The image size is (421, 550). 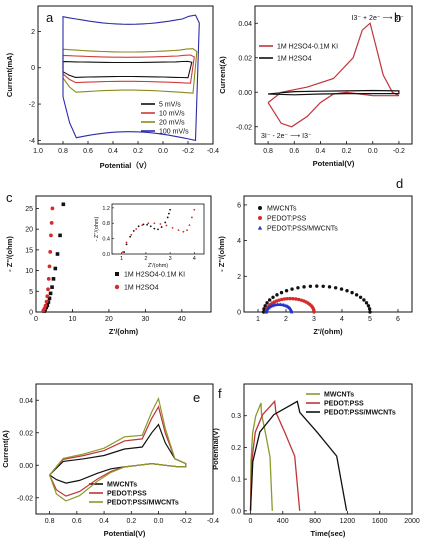 What do you see at coordinates (33, 32) in the screenshot?
I see `y-tick-label: 2` at bounding box center [33, 32].